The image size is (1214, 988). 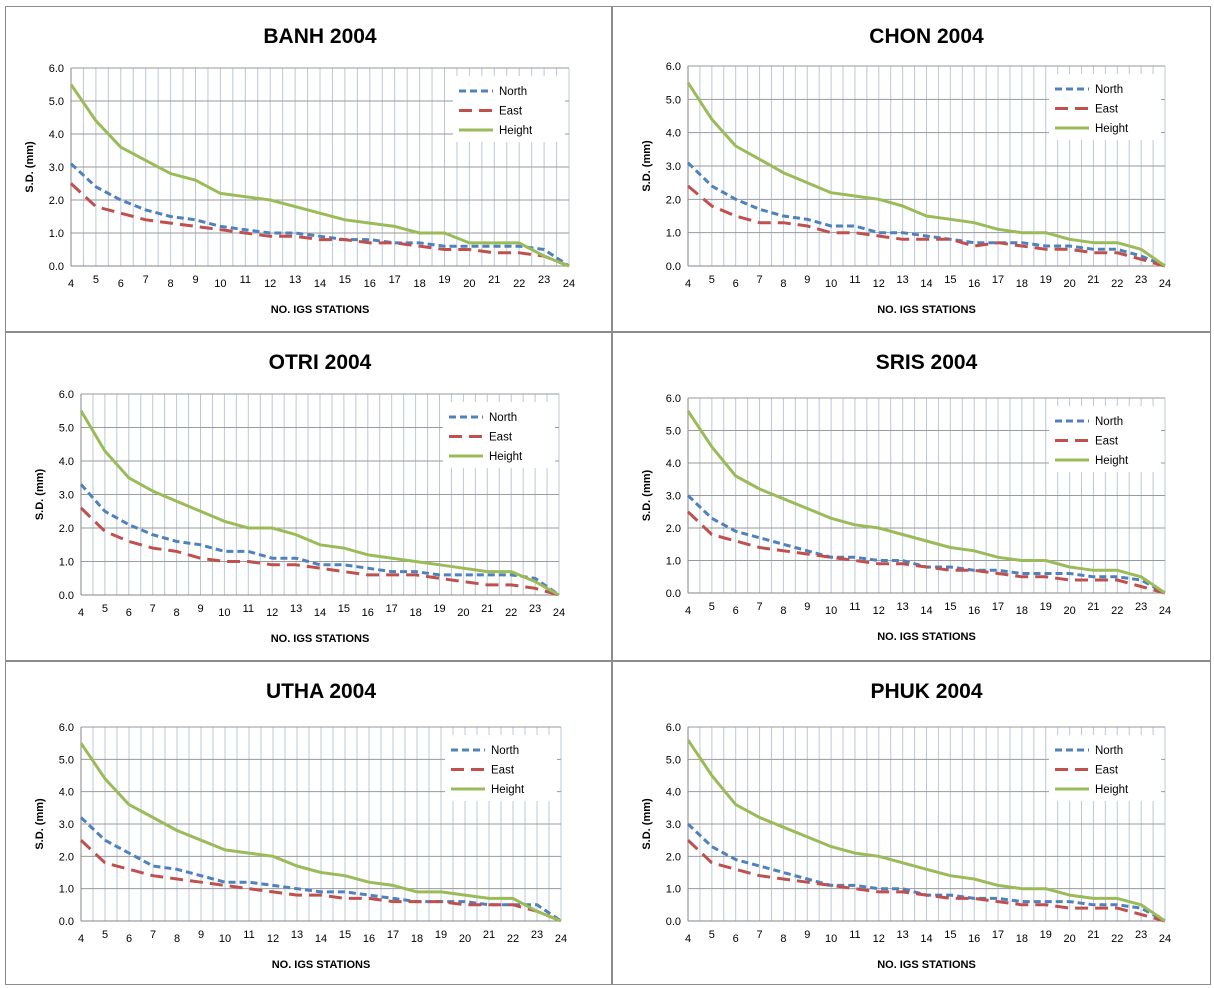 I want to click on legend-label-east: East, so click(x=1107, y=110).